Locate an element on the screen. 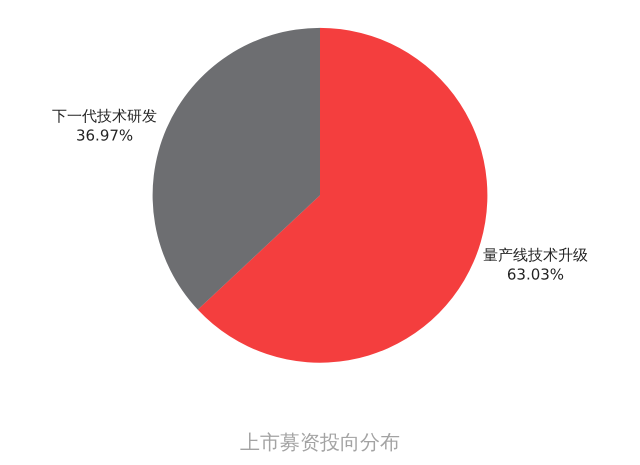  data-label: 63.03% is located at coordinates (535, 275).